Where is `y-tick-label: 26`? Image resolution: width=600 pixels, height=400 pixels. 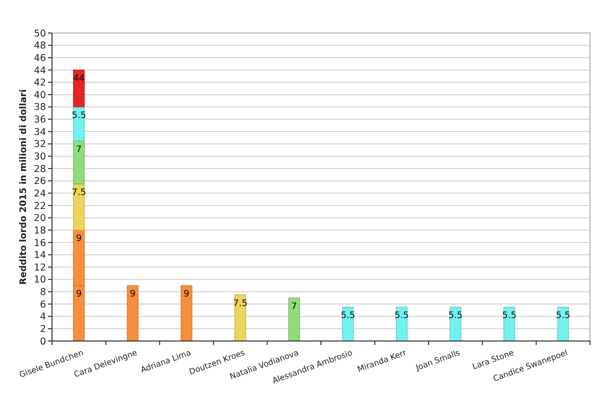 y-tick-label: 26 is located at coordinates (40, 182).